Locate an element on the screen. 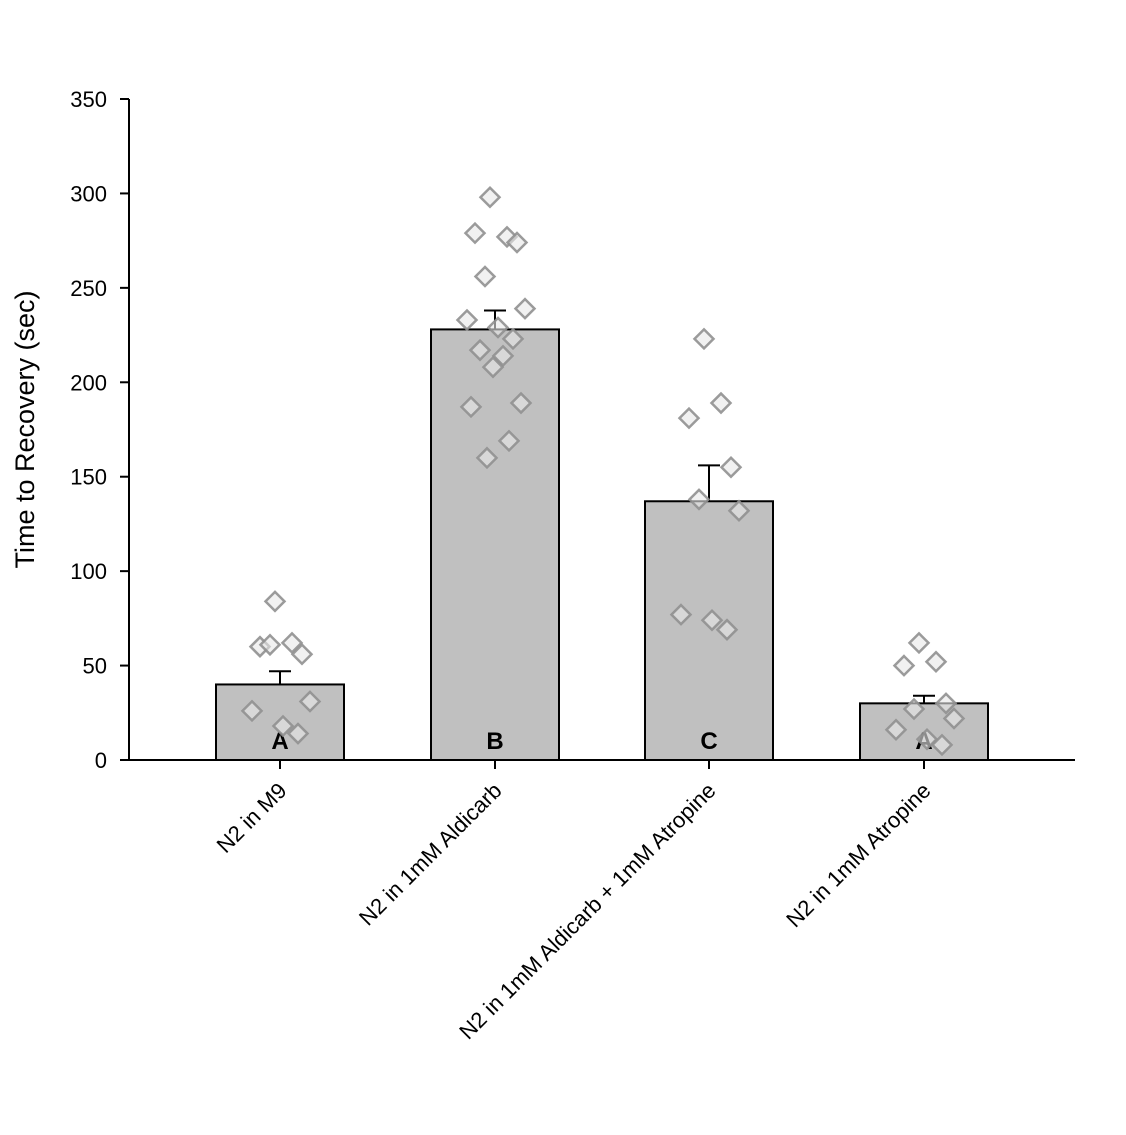  y-tick-label: 250 is located at coordinates (88, 288).